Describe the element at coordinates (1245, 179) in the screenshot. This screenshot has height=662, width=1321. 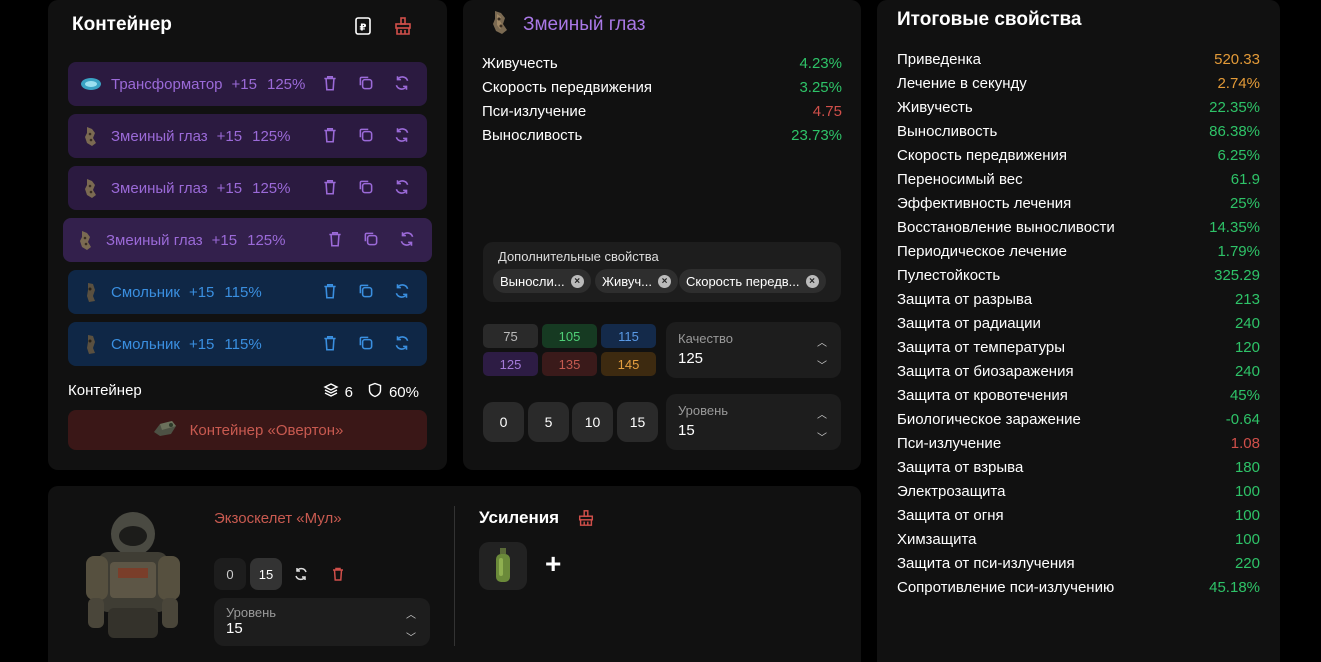
I see `total-value: 61.9` at that location.